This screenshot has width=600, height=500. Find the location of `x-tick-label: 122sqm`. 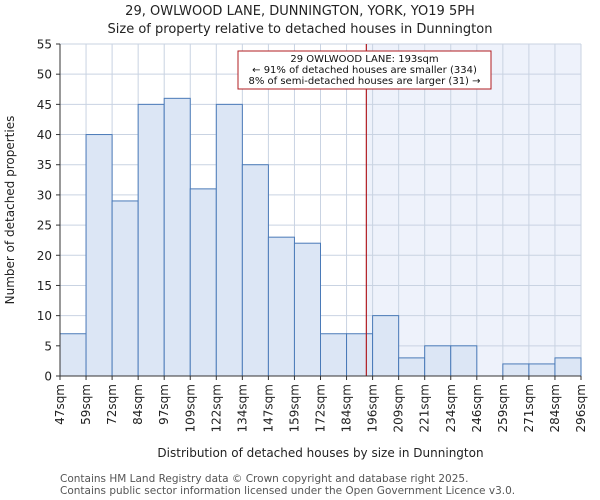

x-tick-label: 122sqm is located at coordinates (216, 408).